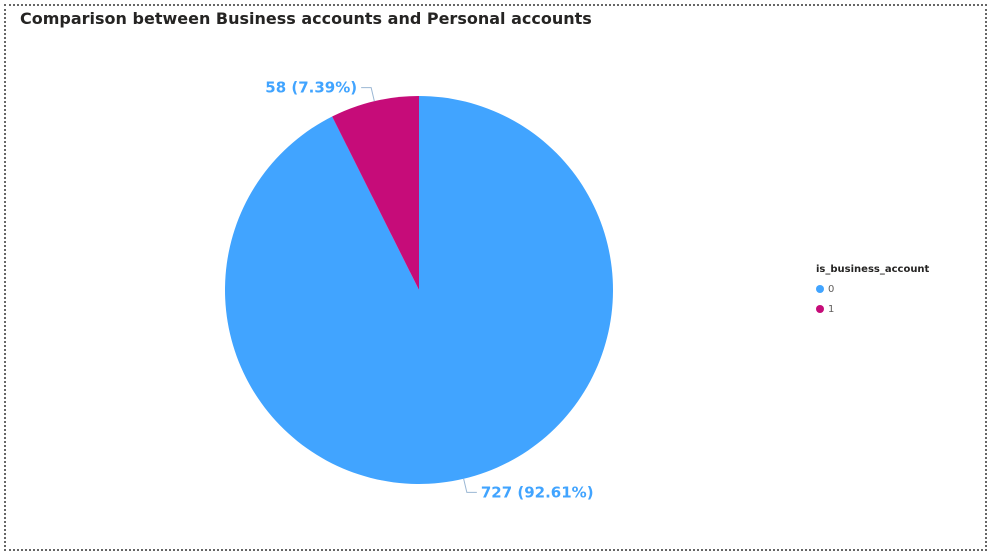 Image resolution: width=995 pixels, height=557 pixels. I want to click on legend: is_business_account 0 1, so click(872, 291).